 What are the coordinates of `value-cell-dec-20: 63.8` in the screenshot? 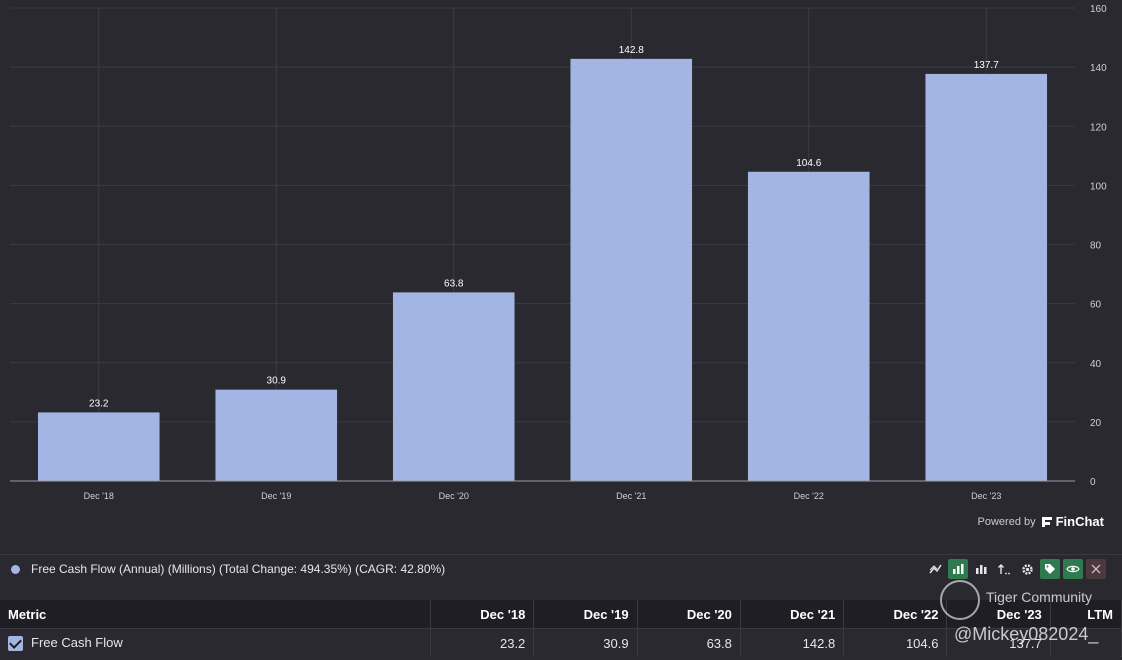 It's located at (689, 642).